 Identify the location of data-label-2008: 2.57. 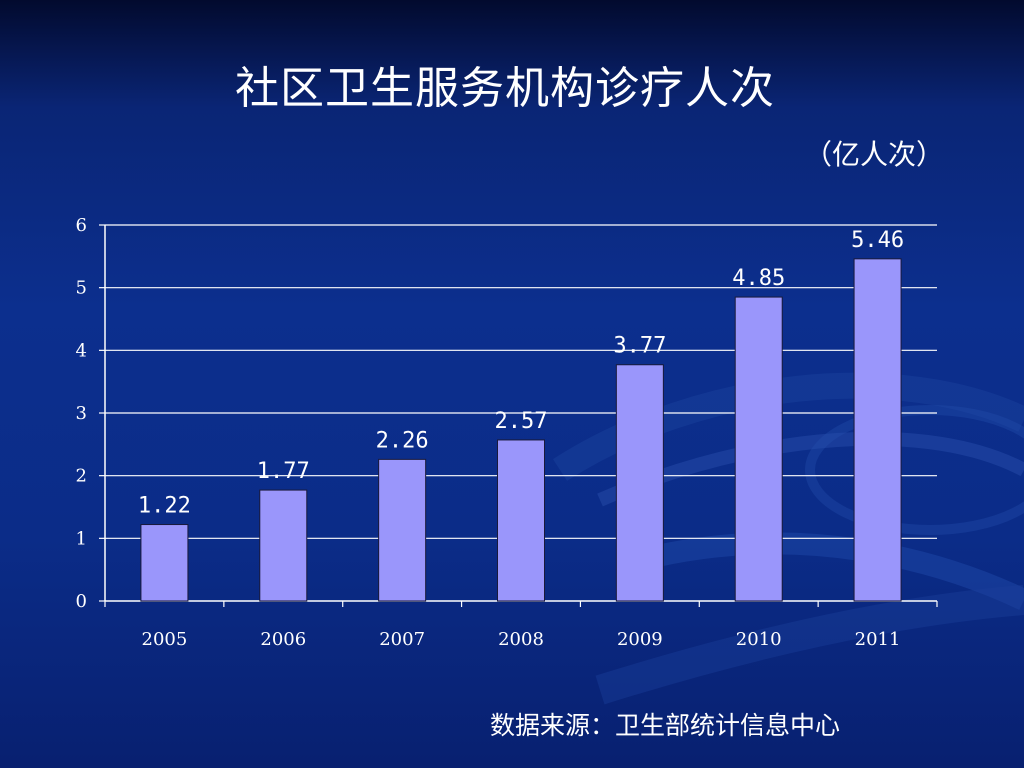
(521, 421).